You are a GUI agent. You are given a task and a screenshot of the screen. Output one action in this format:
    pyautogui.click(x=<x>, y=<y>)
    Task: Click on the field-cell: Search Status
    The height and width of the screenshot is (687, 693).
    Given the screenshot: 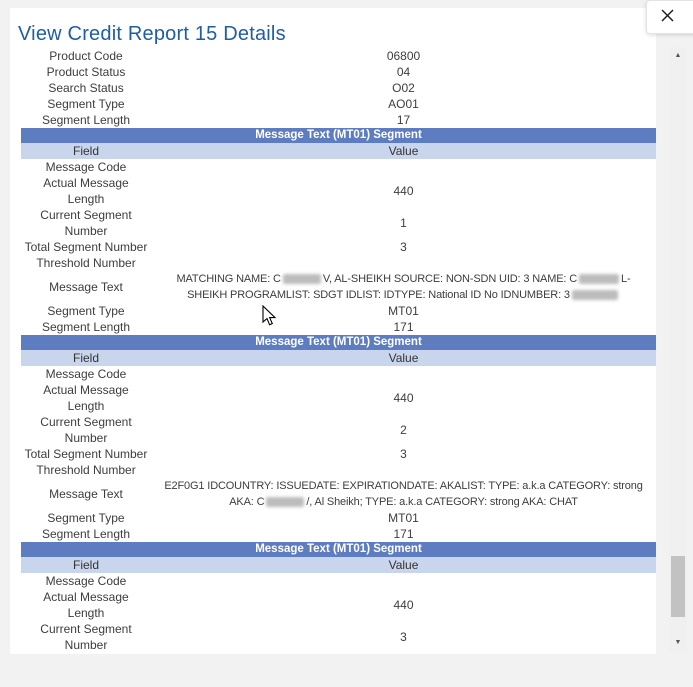 What is the action you would take?
    pyautogui.click(x=86, y=88)
    